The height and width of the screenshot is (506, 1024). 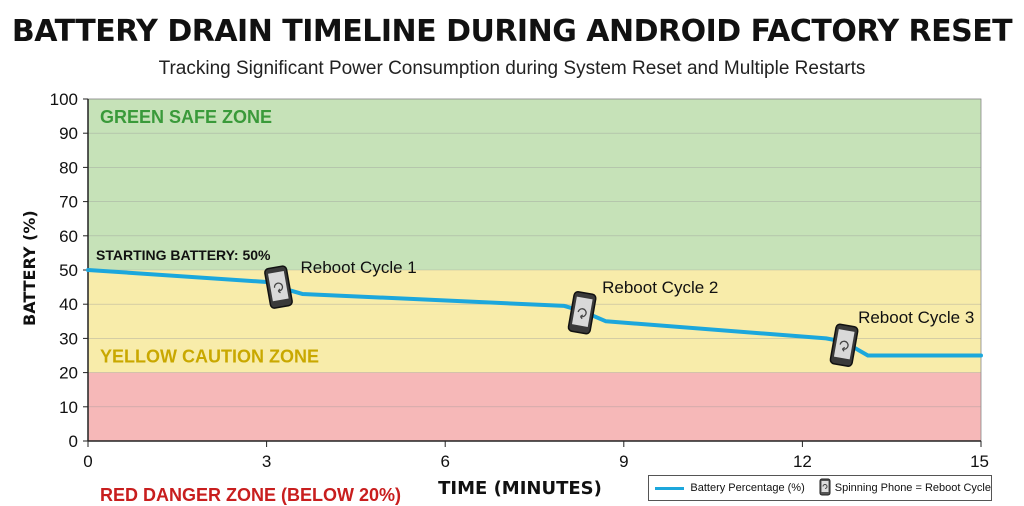 What do you see at coordinates (670, 488) in the screenshot?
I see `legend-line-swatch` at bounding box center [670, 488].